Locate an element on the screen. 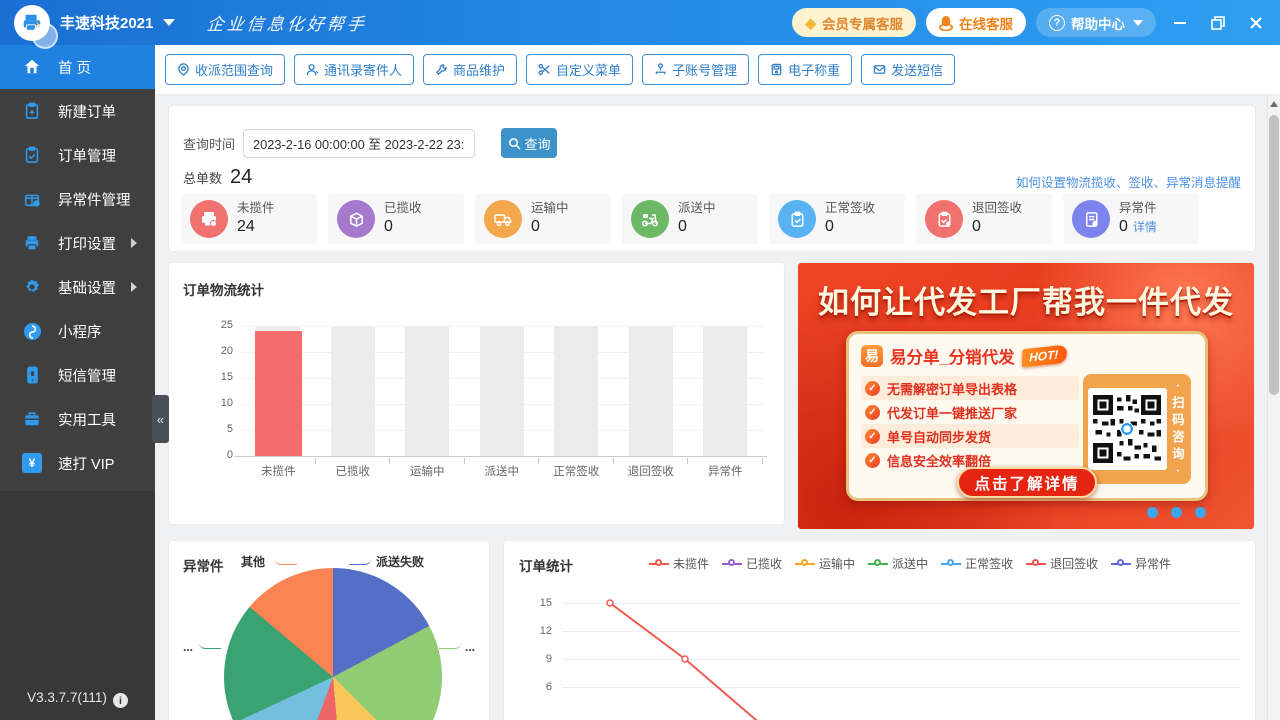 Image resolution: width=1280 pixels, height=720 pixels. app-logo is located at coordinates (36, 26).